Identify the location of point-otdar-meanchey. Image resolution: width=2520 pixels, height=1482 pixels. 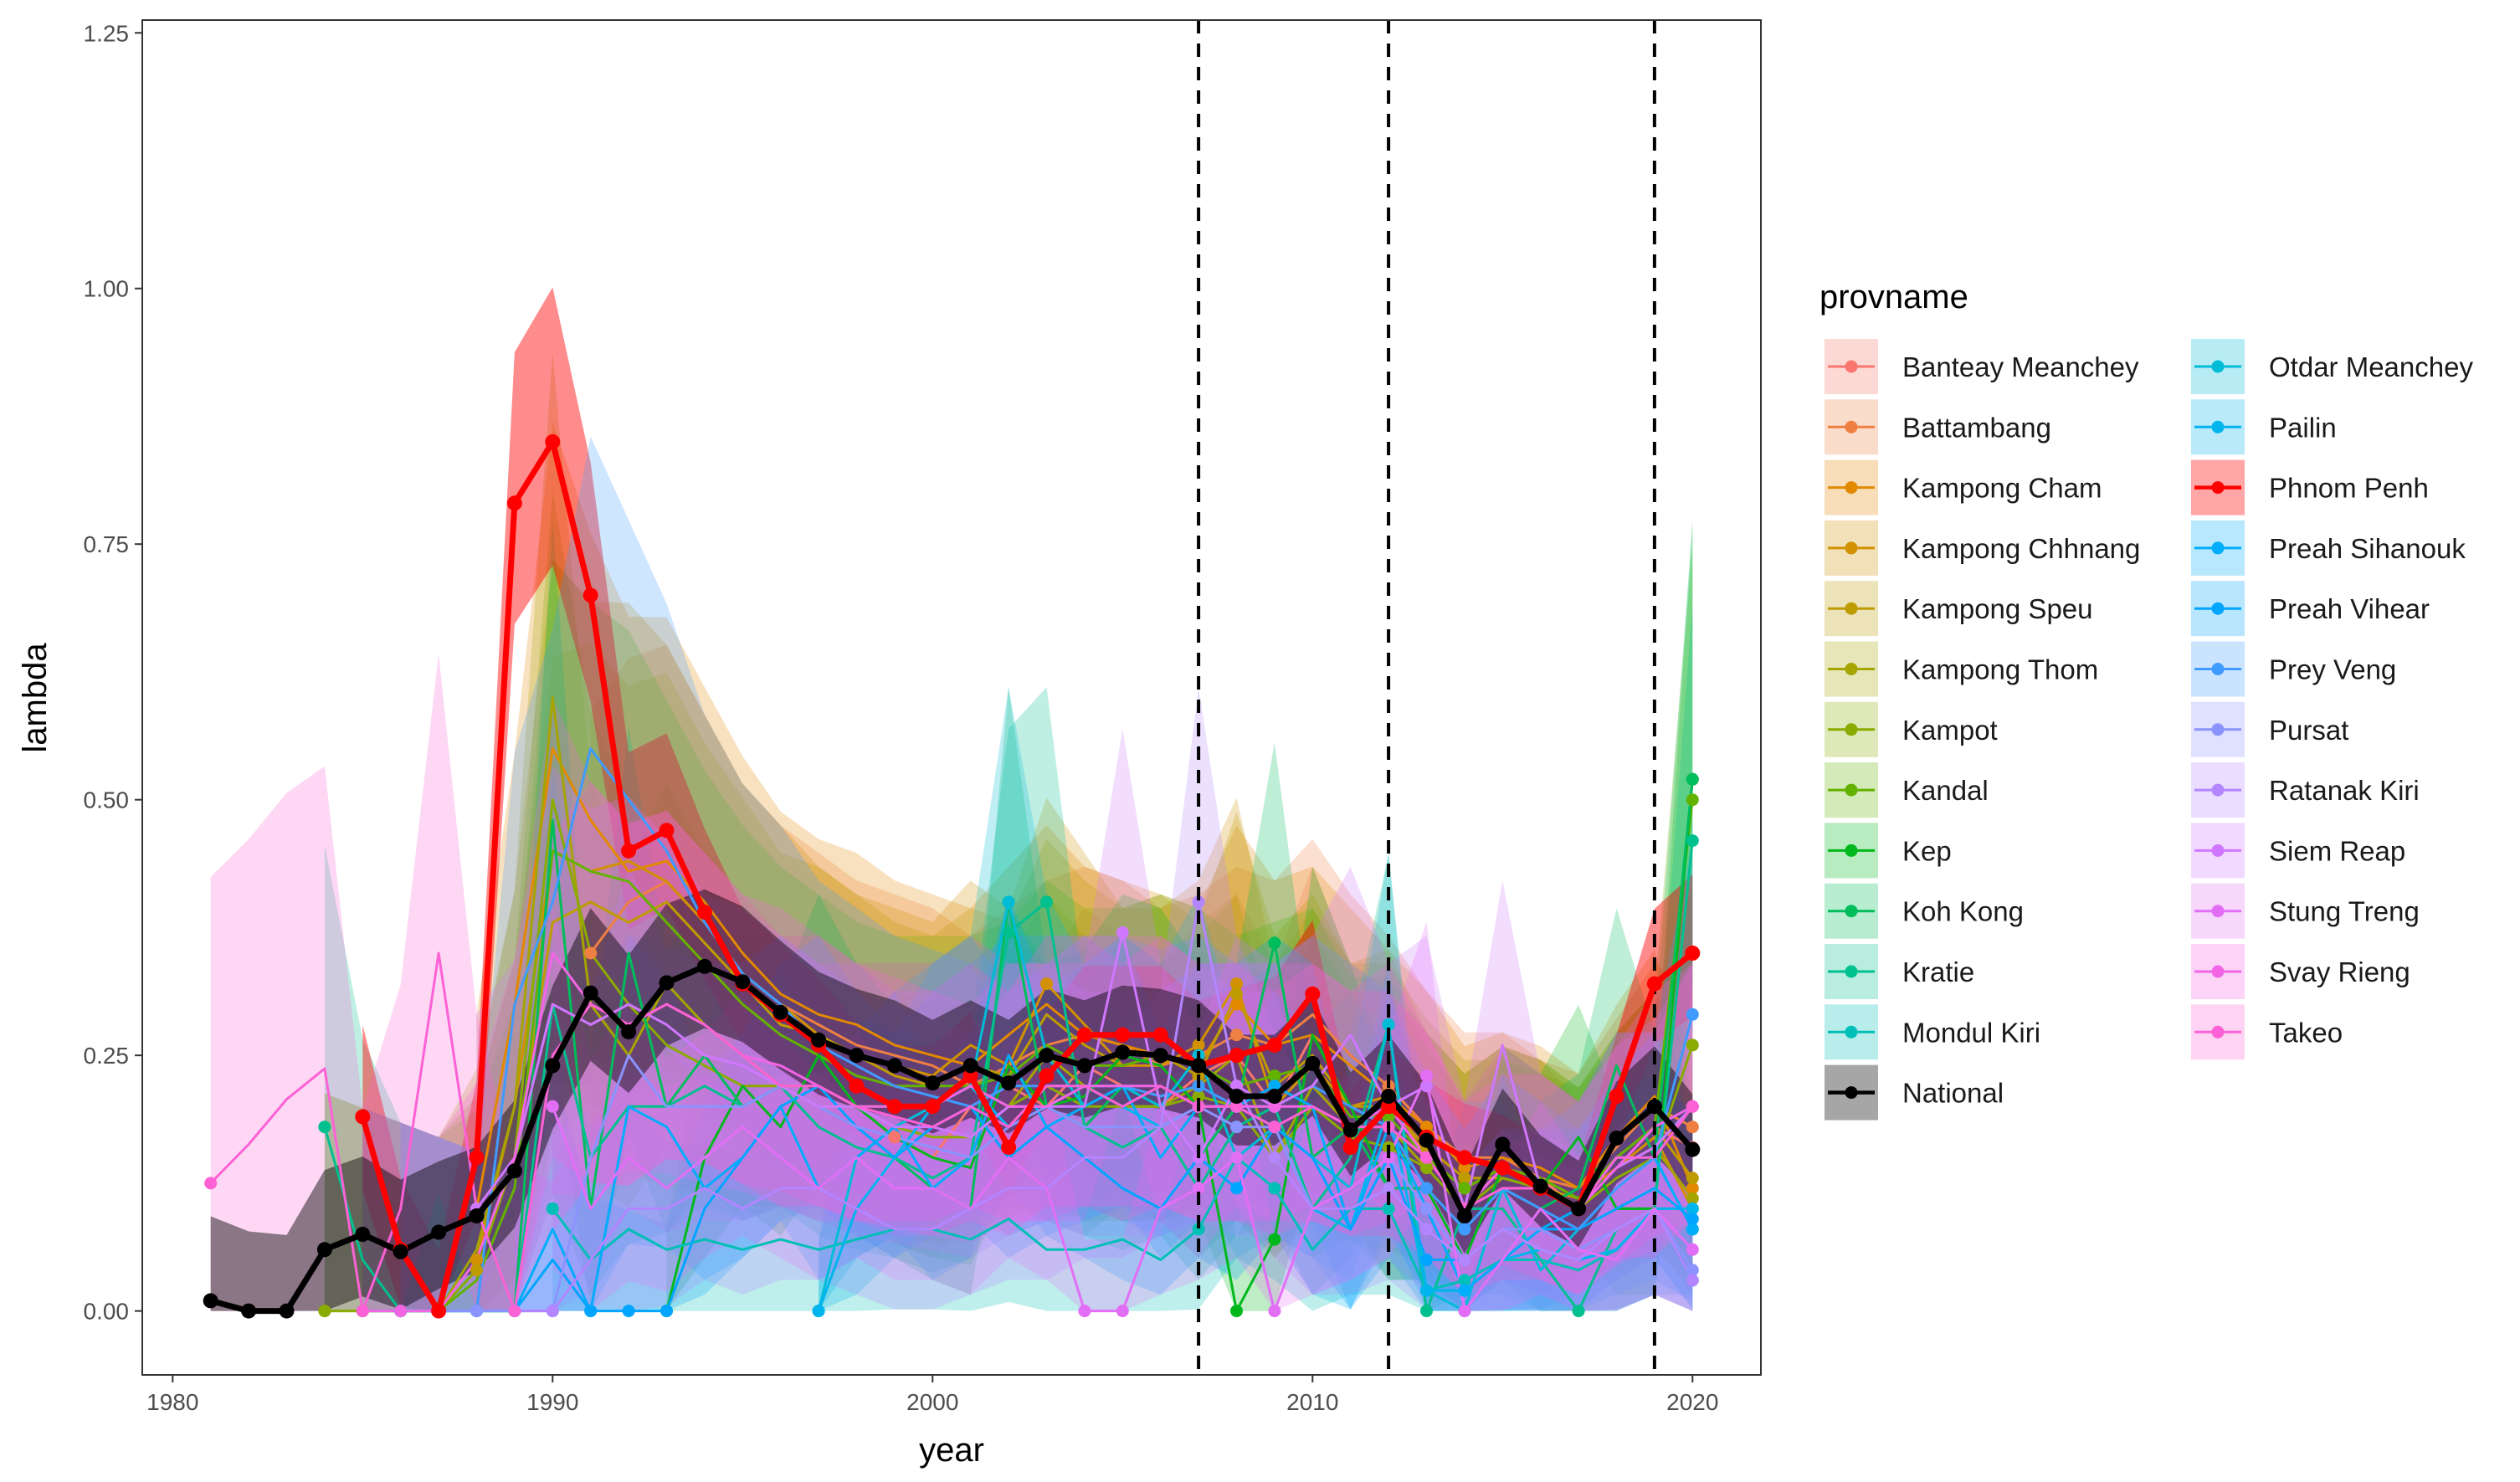
(1388, 1024).